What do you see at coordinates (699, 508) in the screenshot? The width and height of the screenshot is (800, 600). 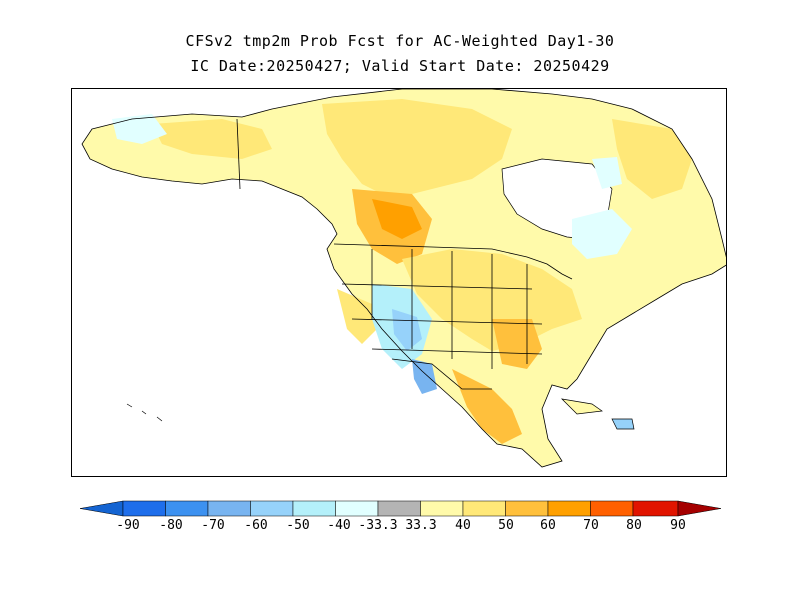 I see `legend-arrow-right` at bounding box center [699, 508].